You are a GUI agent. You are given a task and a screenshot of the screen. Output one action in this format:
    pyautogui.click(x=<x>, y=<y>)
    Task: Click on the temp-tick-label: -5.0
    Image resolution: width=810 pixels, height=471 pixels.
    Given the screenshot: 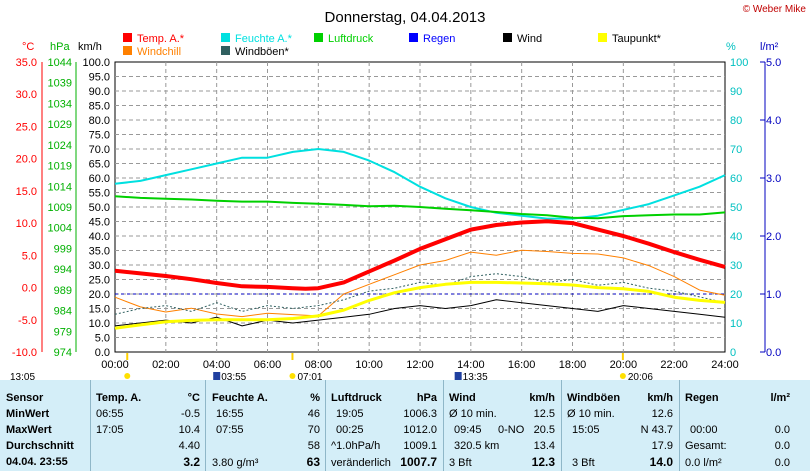 What is the action you would take?
    pyautogui.click(x=27, y=321)
    